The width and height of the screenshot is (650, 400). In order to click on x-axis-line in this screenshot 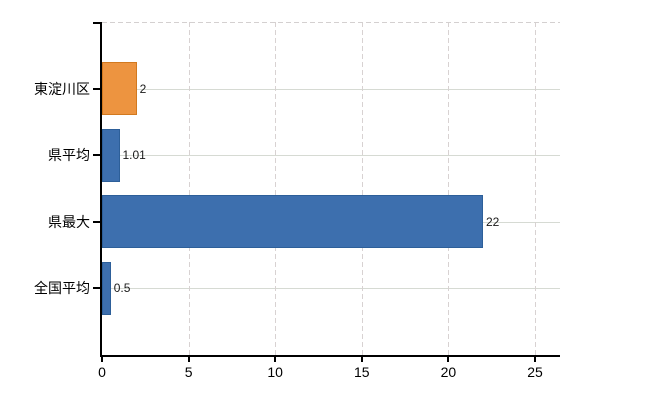, I will do `click(330, 356)`.